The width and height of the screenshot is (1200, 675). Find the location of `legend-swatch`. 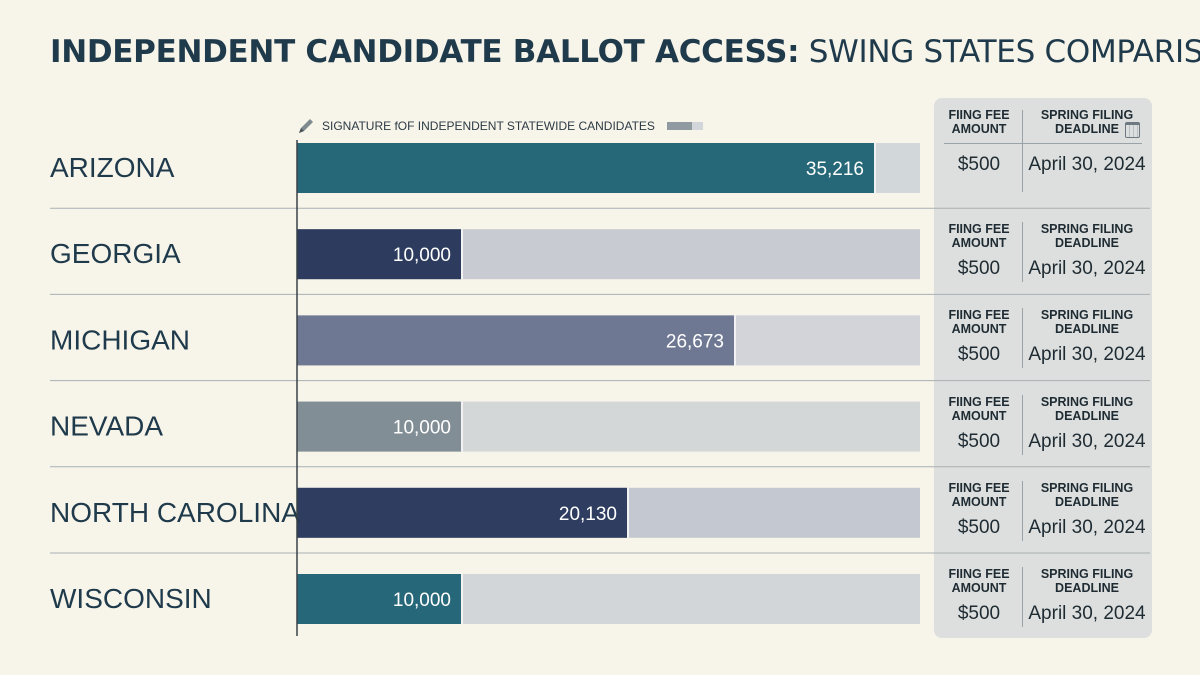

legend-swatch is located at coordinates (684, 126).